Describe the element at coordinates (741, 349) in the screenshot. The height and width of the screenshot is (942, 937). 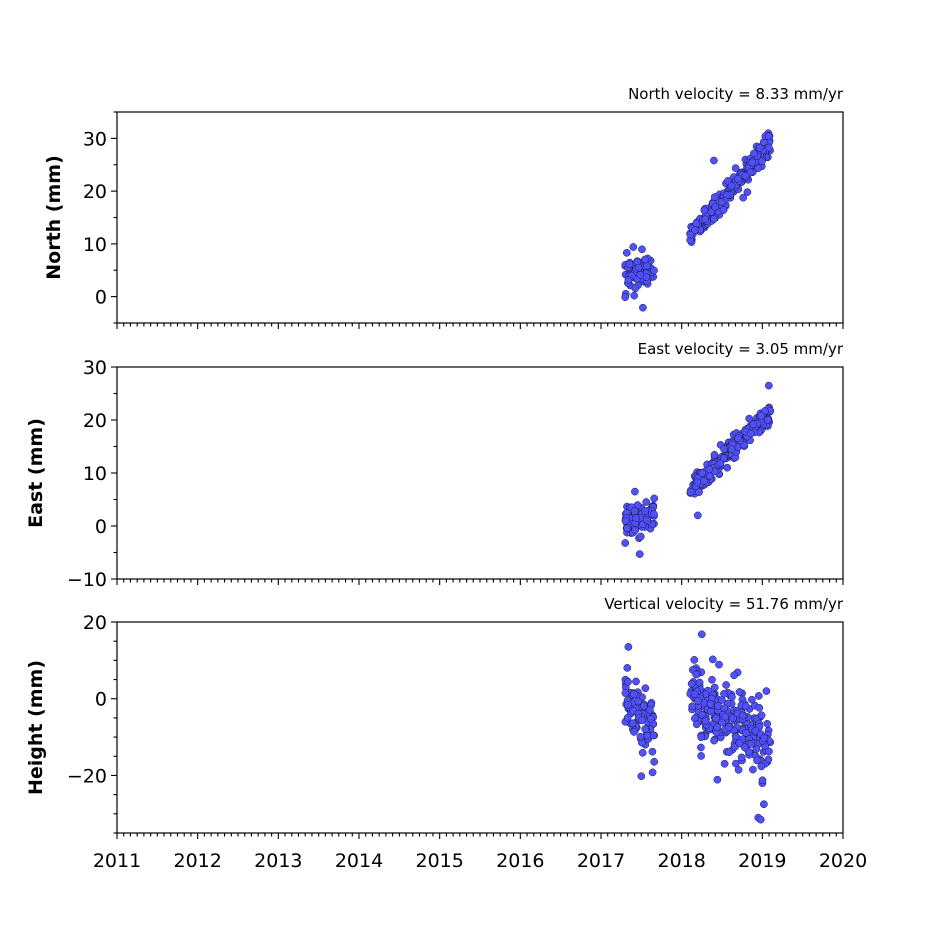
I see `east-title: East velocity = 3.05 mm/yr` at that location.